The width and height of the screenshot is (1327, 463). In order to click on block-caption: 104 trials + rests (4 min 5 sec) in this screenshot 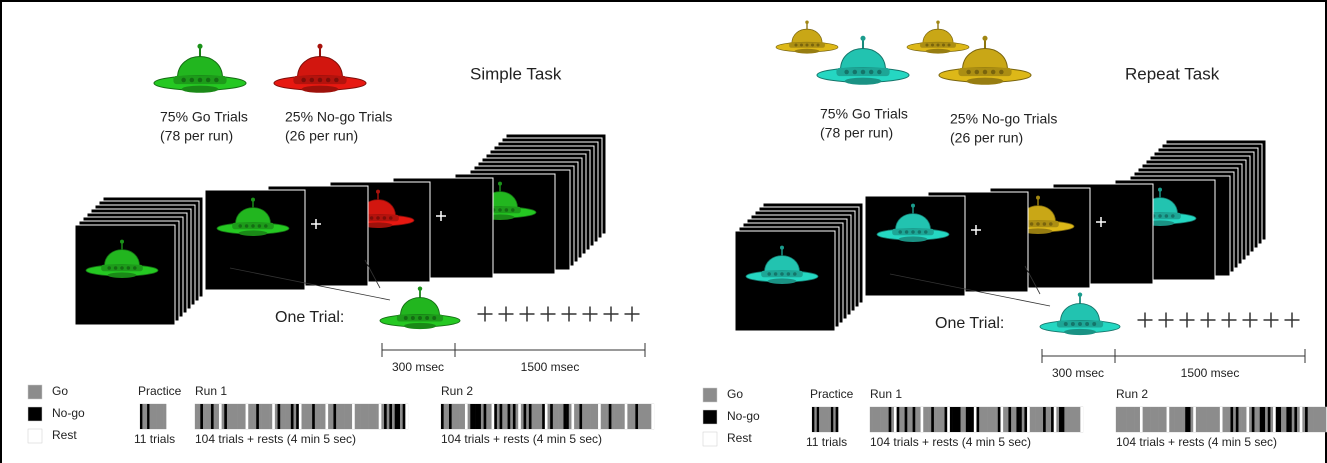, I will do `click(275, 439)`.